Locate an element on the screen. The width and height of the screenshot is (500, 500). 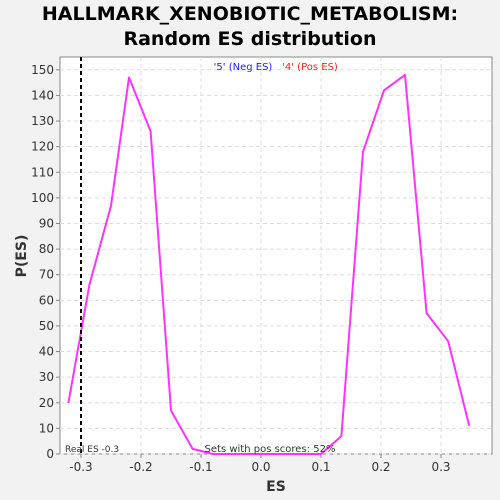
y-axis-label: P(ES) is located at coordinates (22, 256).